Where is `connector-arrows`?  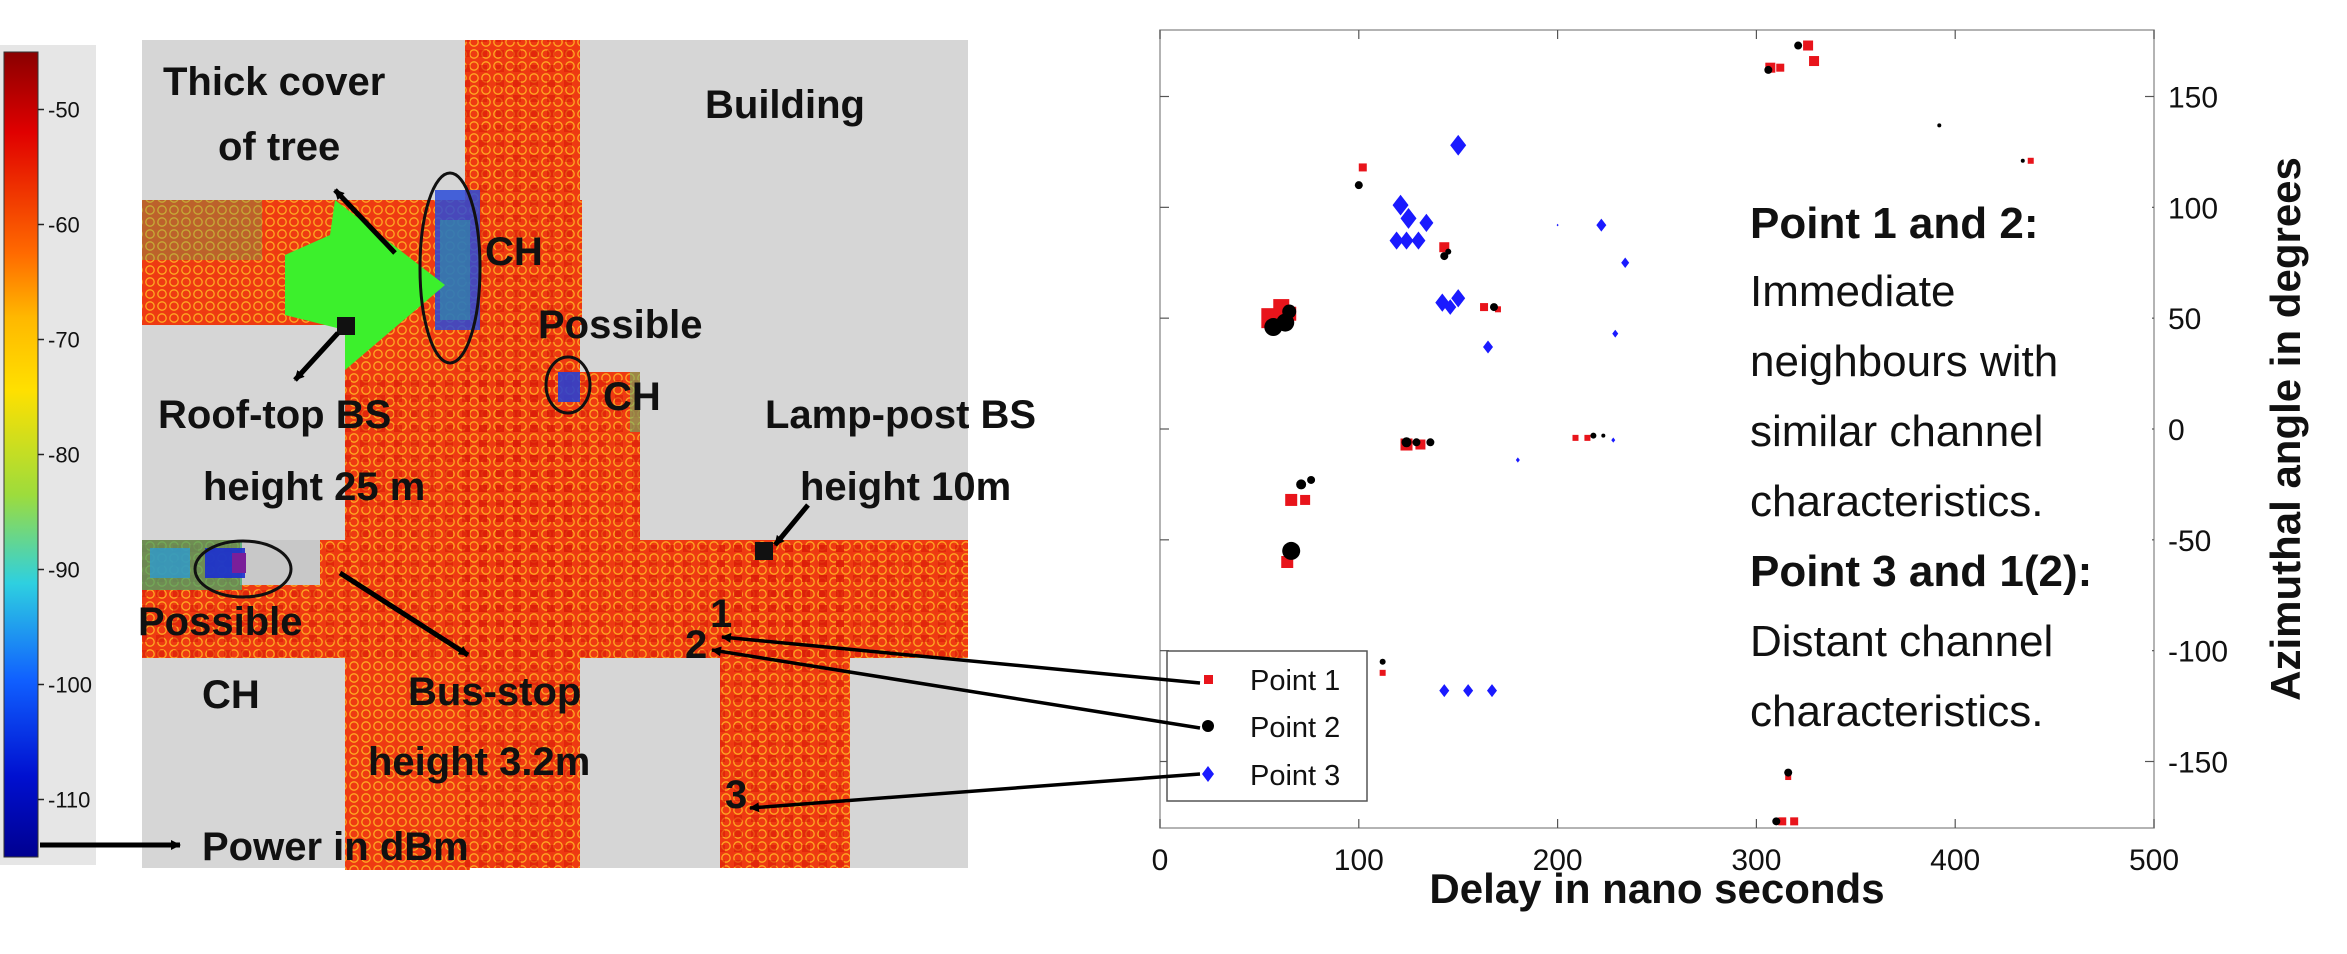 connector-arrows is located at coordinates (956, 722).